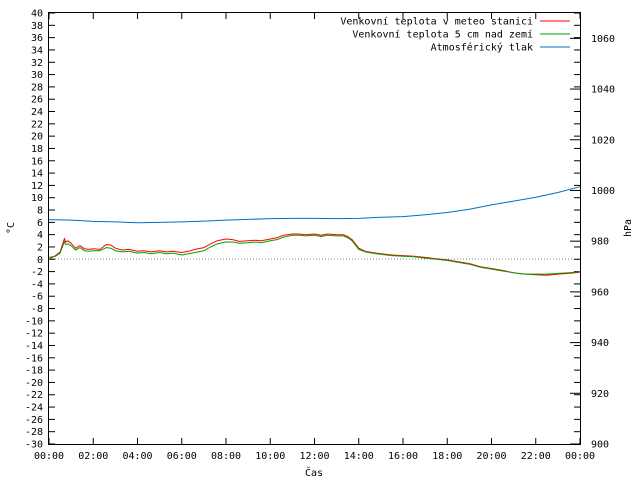  Describe the element at coordinates (270, 456) in the screenshot. I see `x-tick-label: 10:00` at that location.